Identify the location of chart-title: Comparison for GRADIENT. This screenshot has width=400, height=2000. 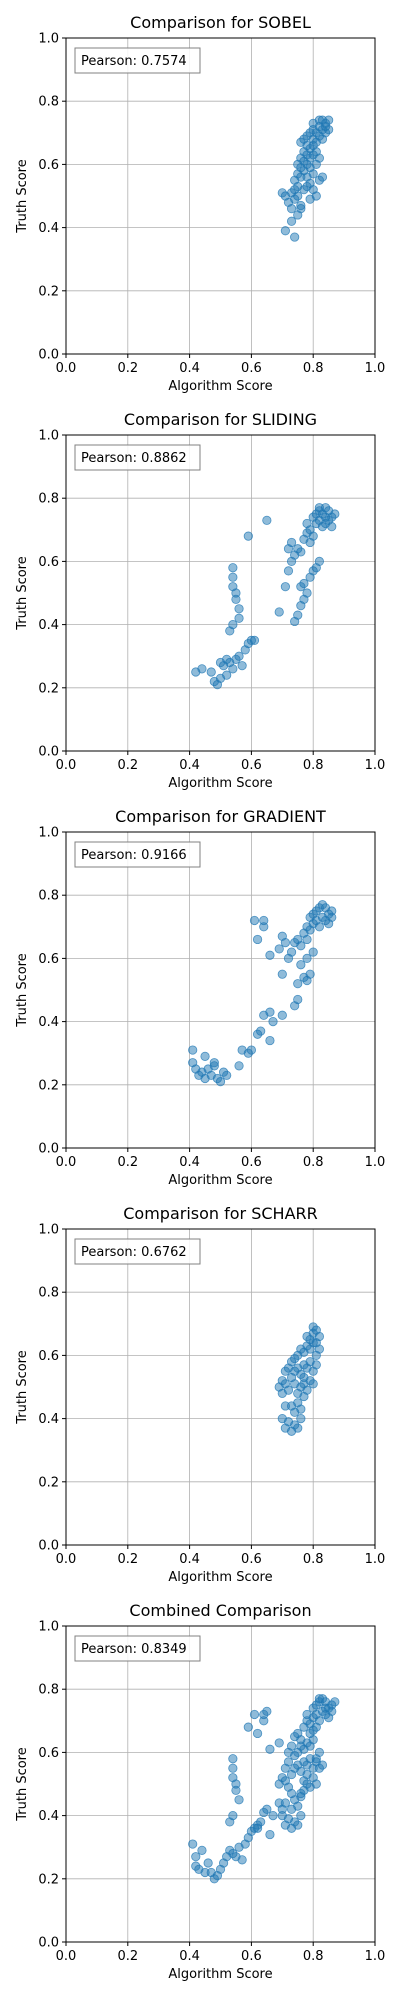
(220, 816).